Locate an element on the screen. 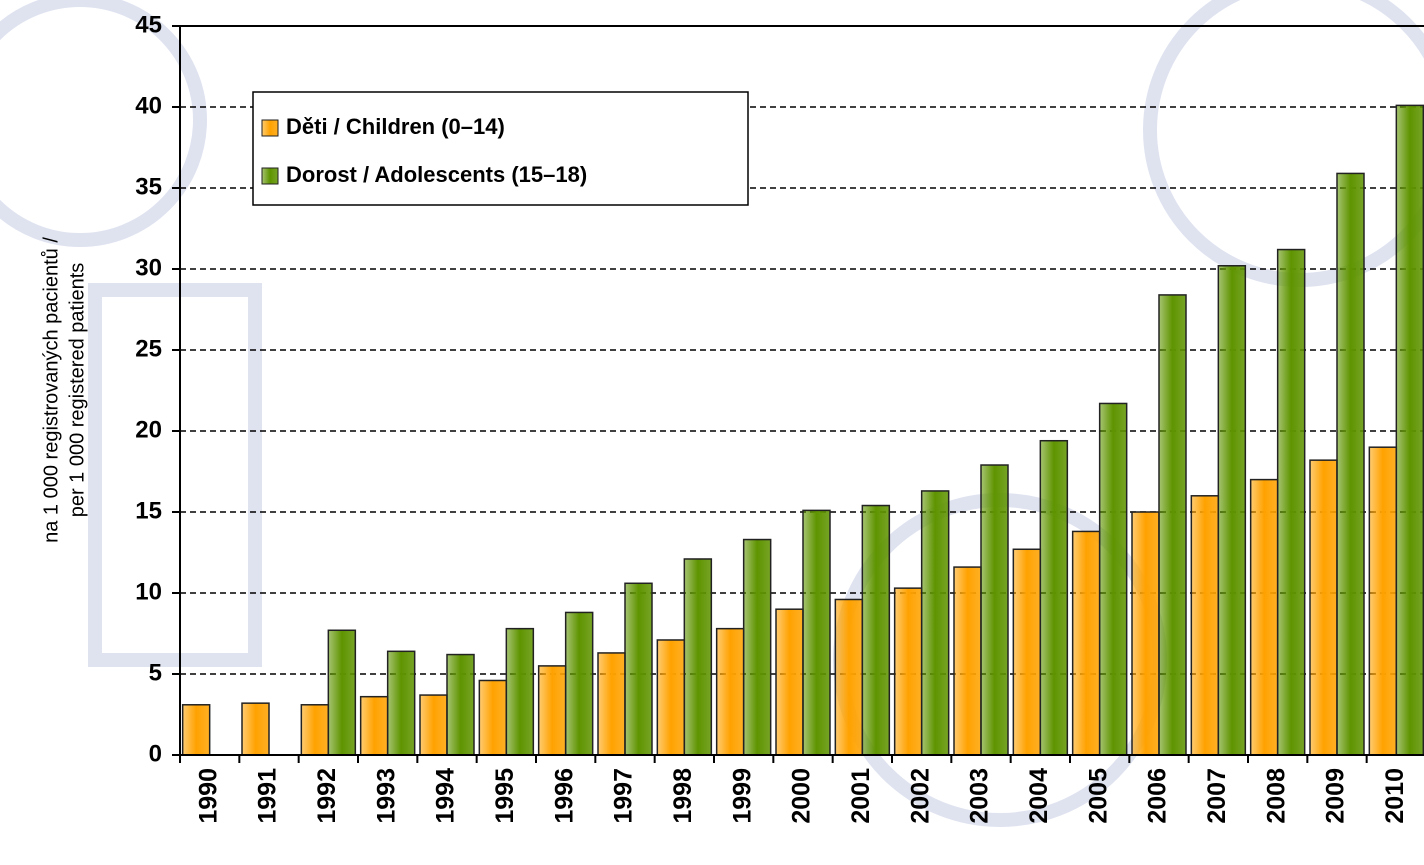  x-tick-label: 1998 is located at coordinates (683, 796).